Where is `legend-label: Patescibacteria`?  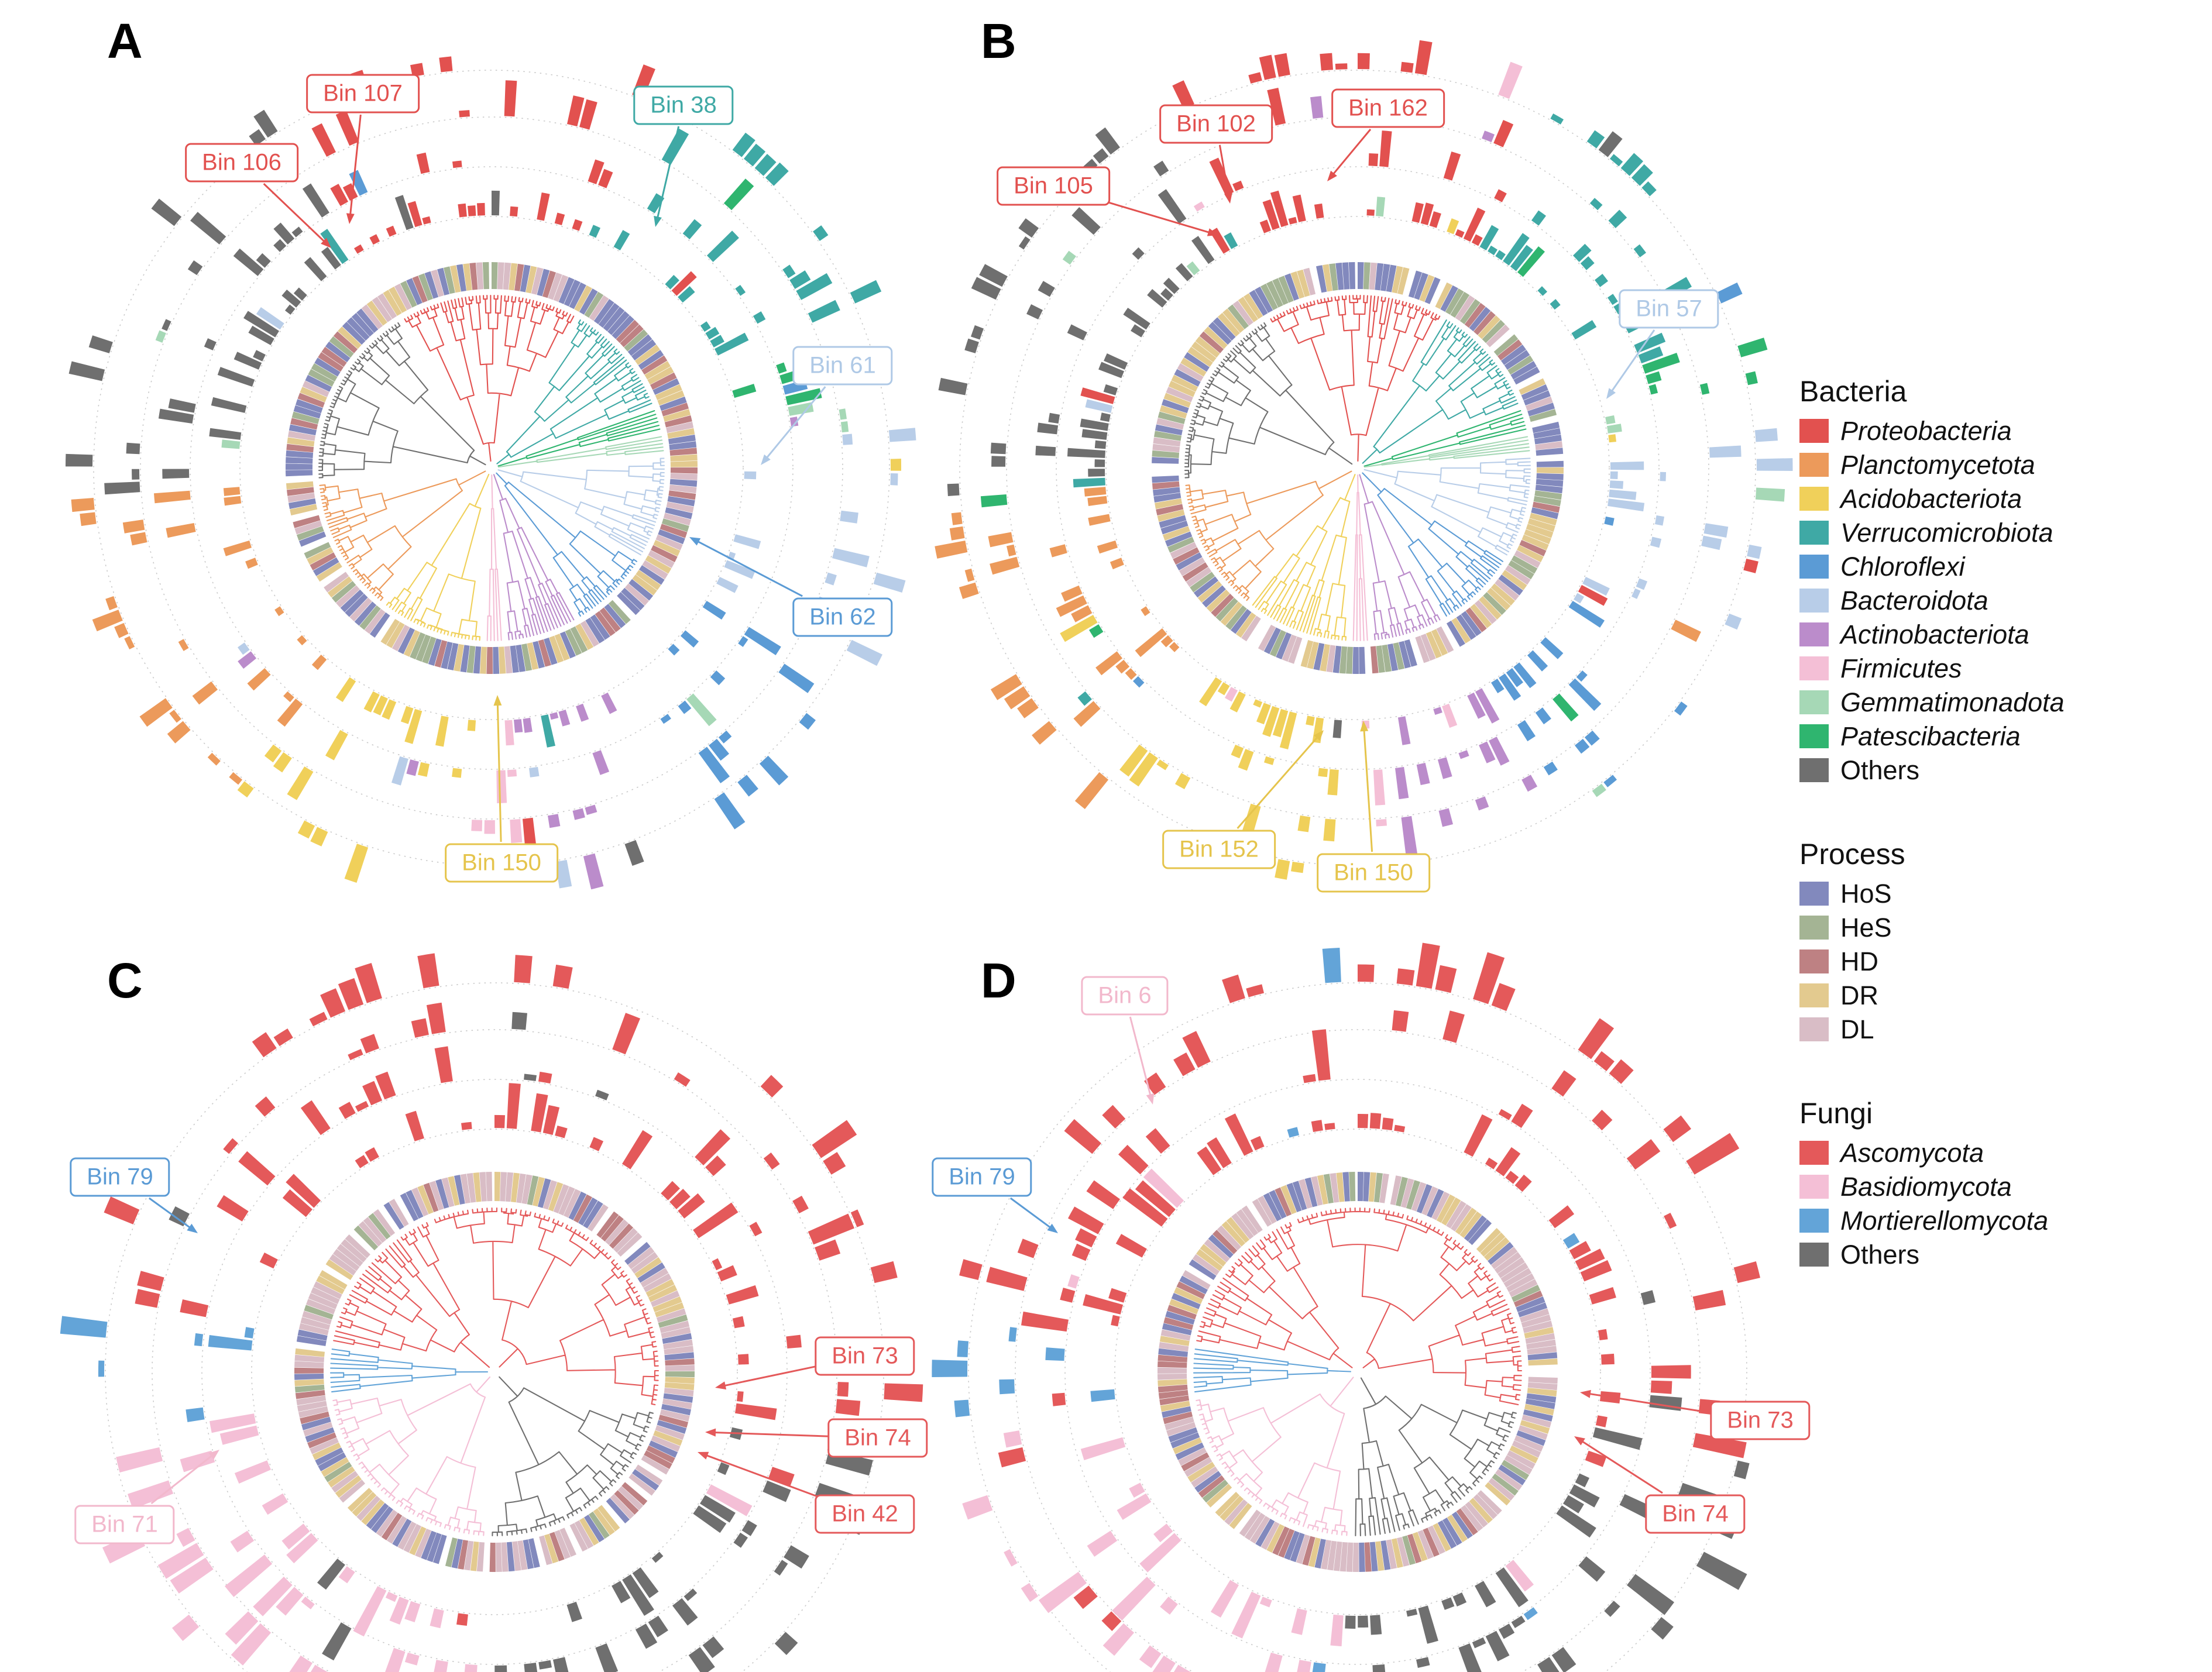
legend-label: Patescibacteria is located at coordinates (1930, 736).